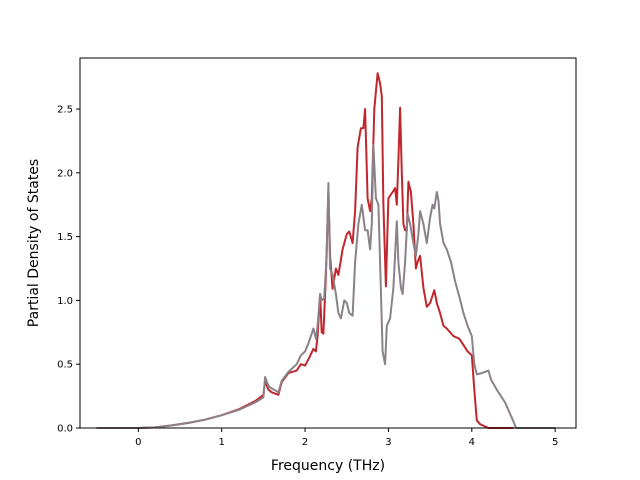 Image resolution: width=640 pixels, height=480 pixels. I want to click on x-axis-label: Frequency (THz), so click(328, 466).